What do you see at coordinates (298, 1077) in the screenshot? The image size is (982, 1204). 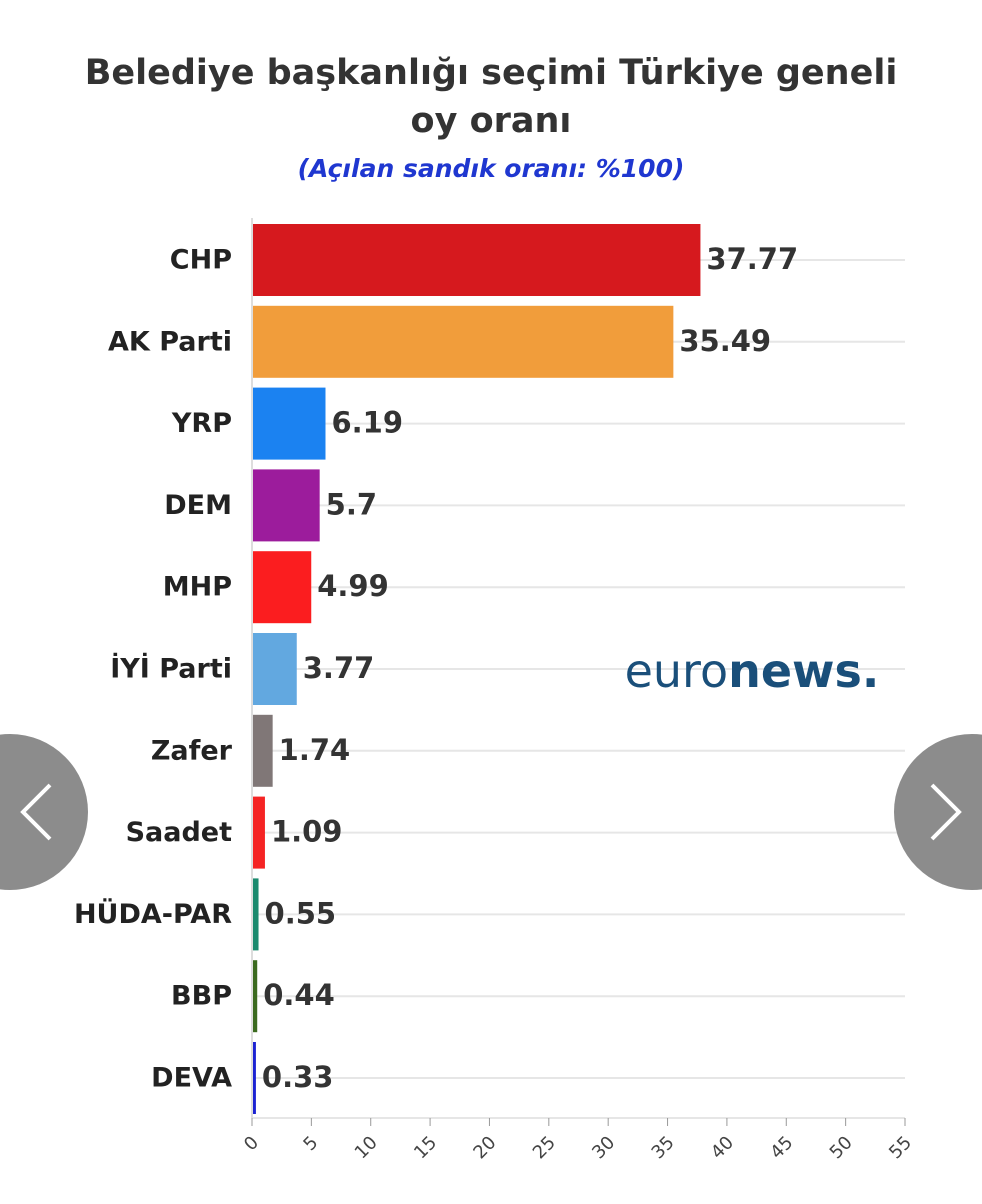 I see `value-label: 0.33` at bounding box center [298, 1077].